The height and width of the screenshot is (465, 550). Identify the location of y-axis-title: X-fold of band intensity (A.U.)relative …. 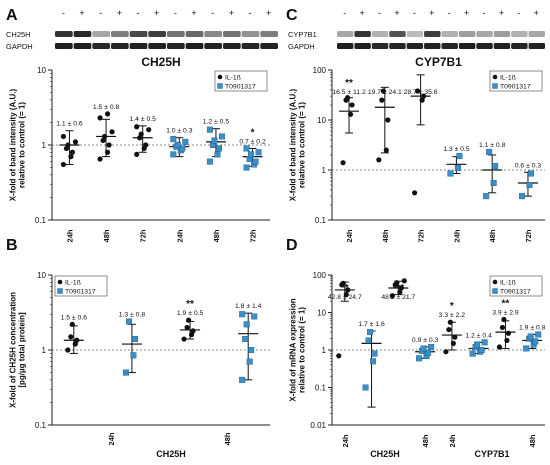
(18, 144).